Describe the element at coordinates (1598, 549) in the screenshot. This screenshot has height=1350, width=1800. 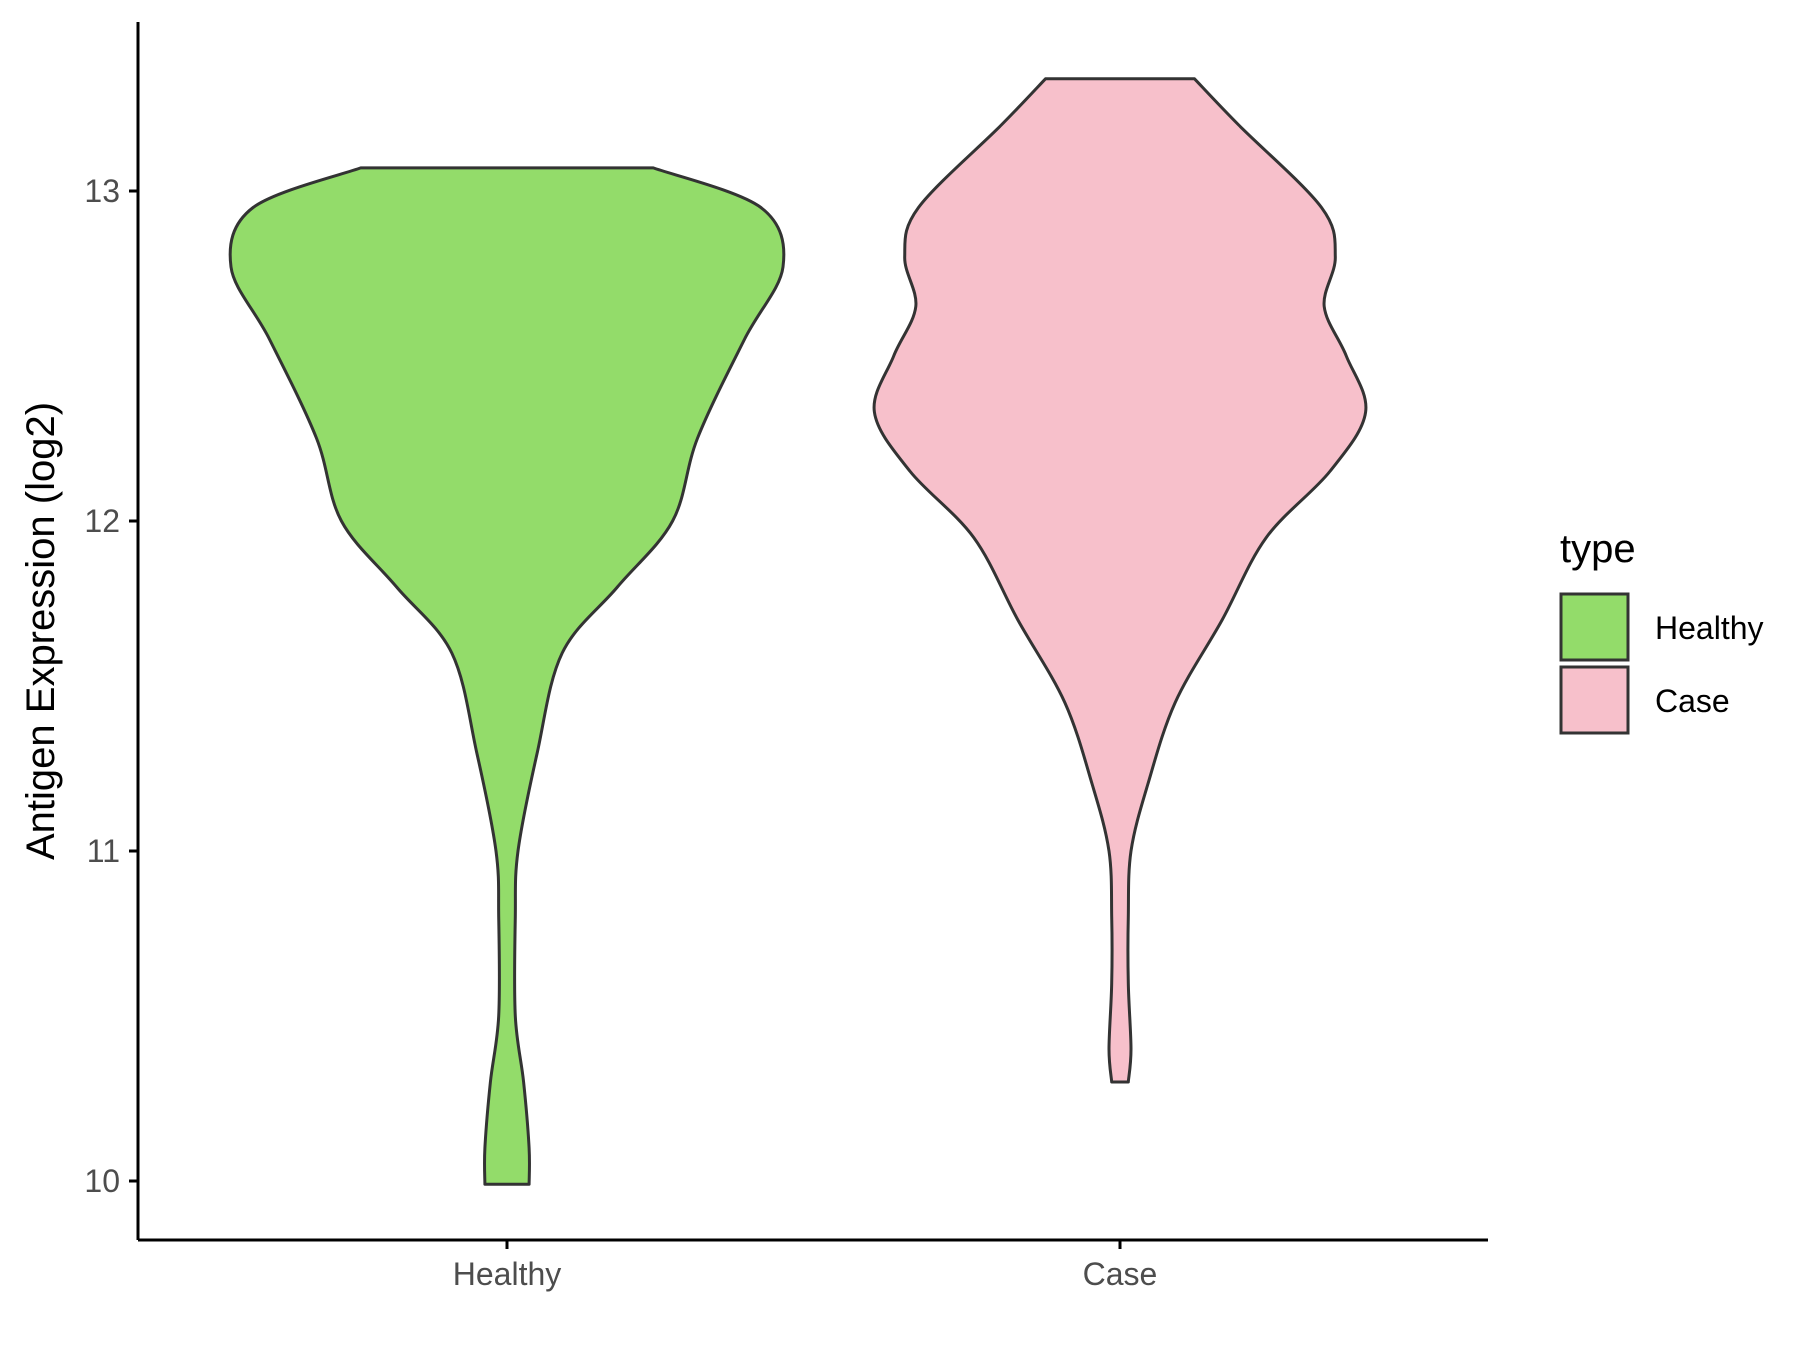
I see `legend-title: type` at that location.